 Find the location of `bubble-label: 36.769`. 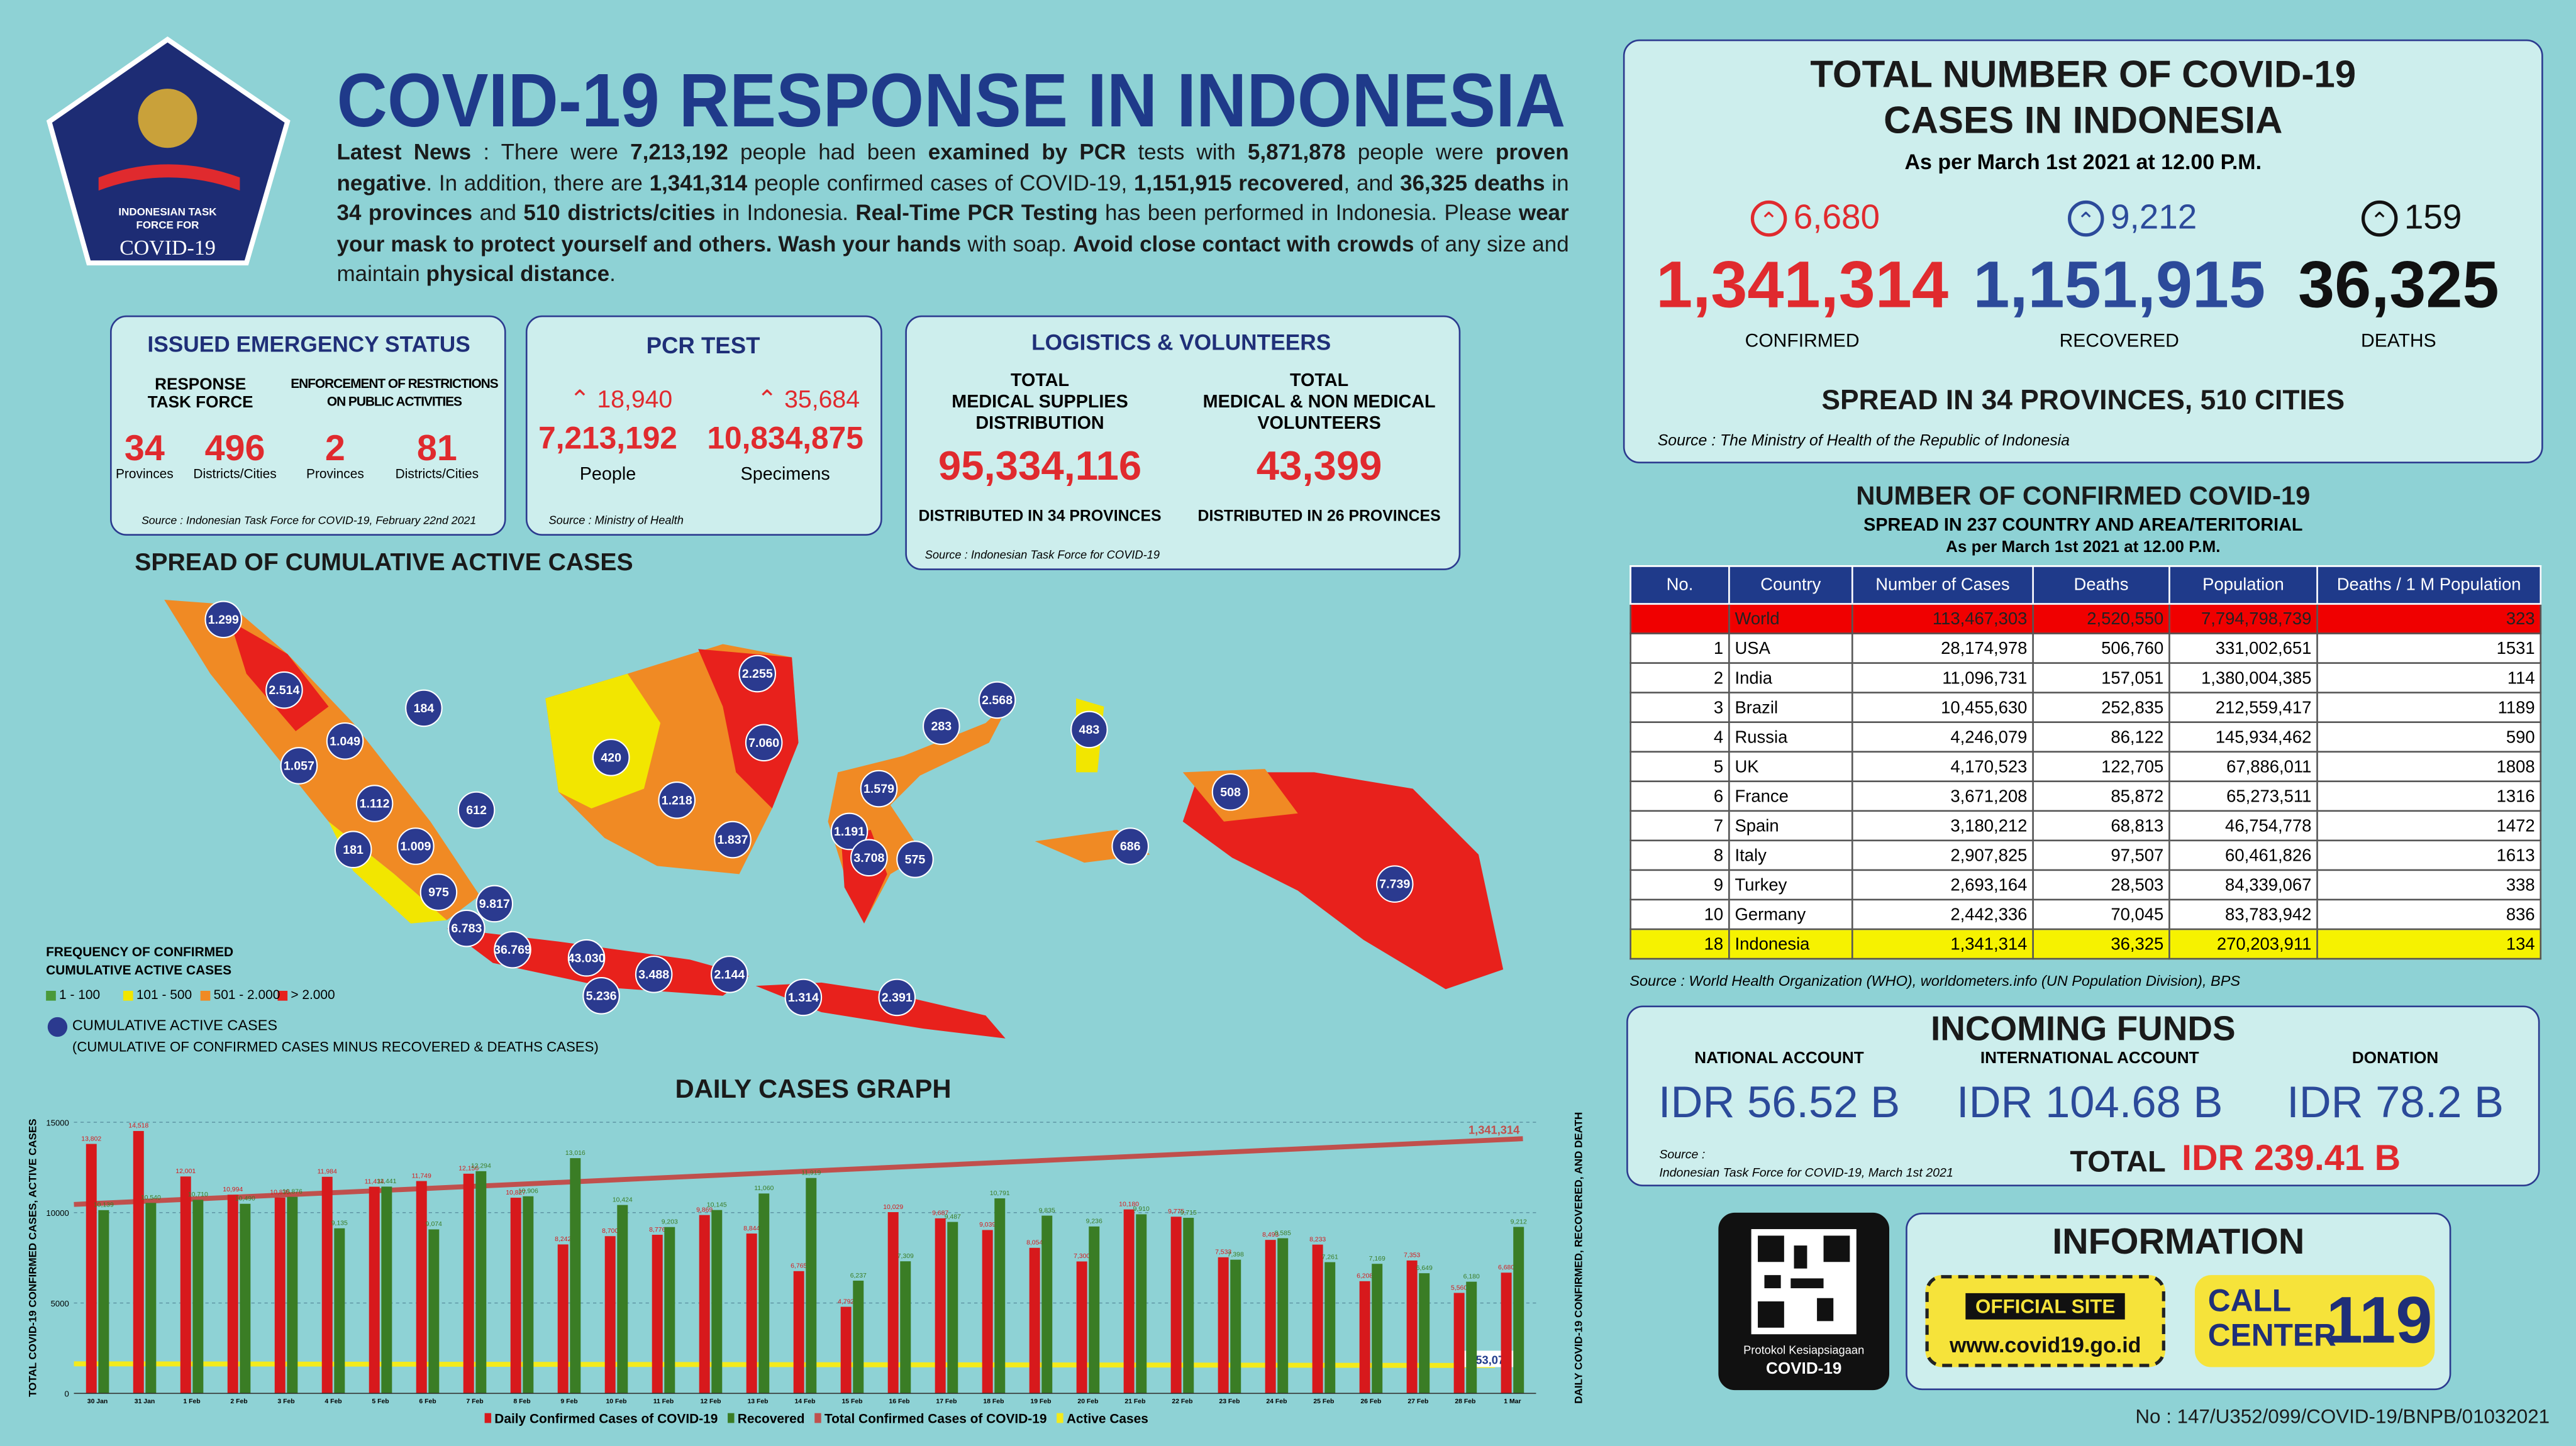

bubble-label: 36.769 is located at coordinates (512, 950).